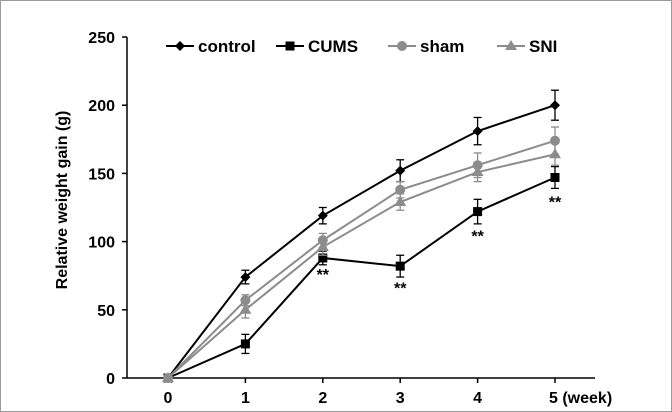 Image resolution: width=672 pixels, height=412 pixels. What do you see at coordinates (101, 174) in the screenshot?
I see `y-tick-label: 150` at bounding box center [101, 174].